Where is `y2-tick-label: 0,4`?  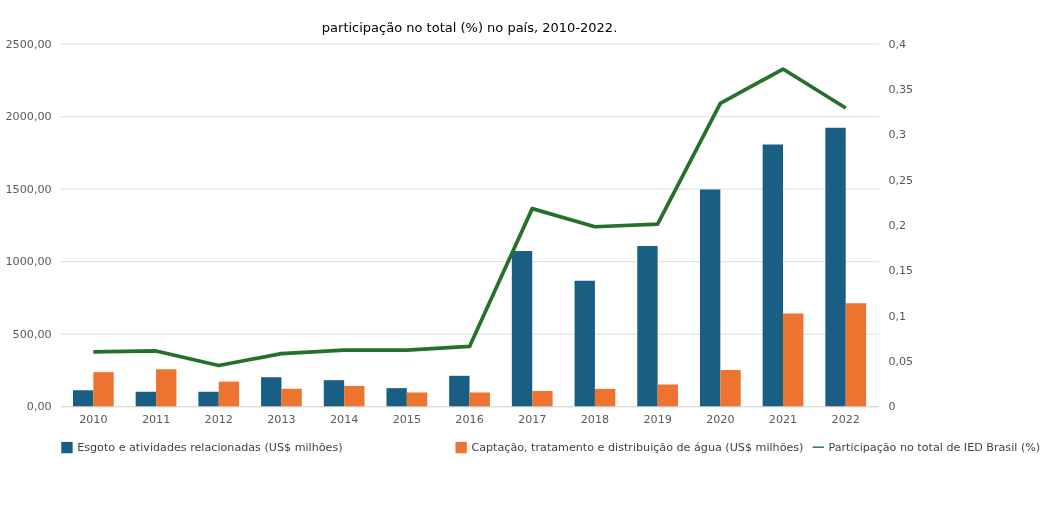 y2-tick-label: 0,4 is located at coordinates (897, 44).